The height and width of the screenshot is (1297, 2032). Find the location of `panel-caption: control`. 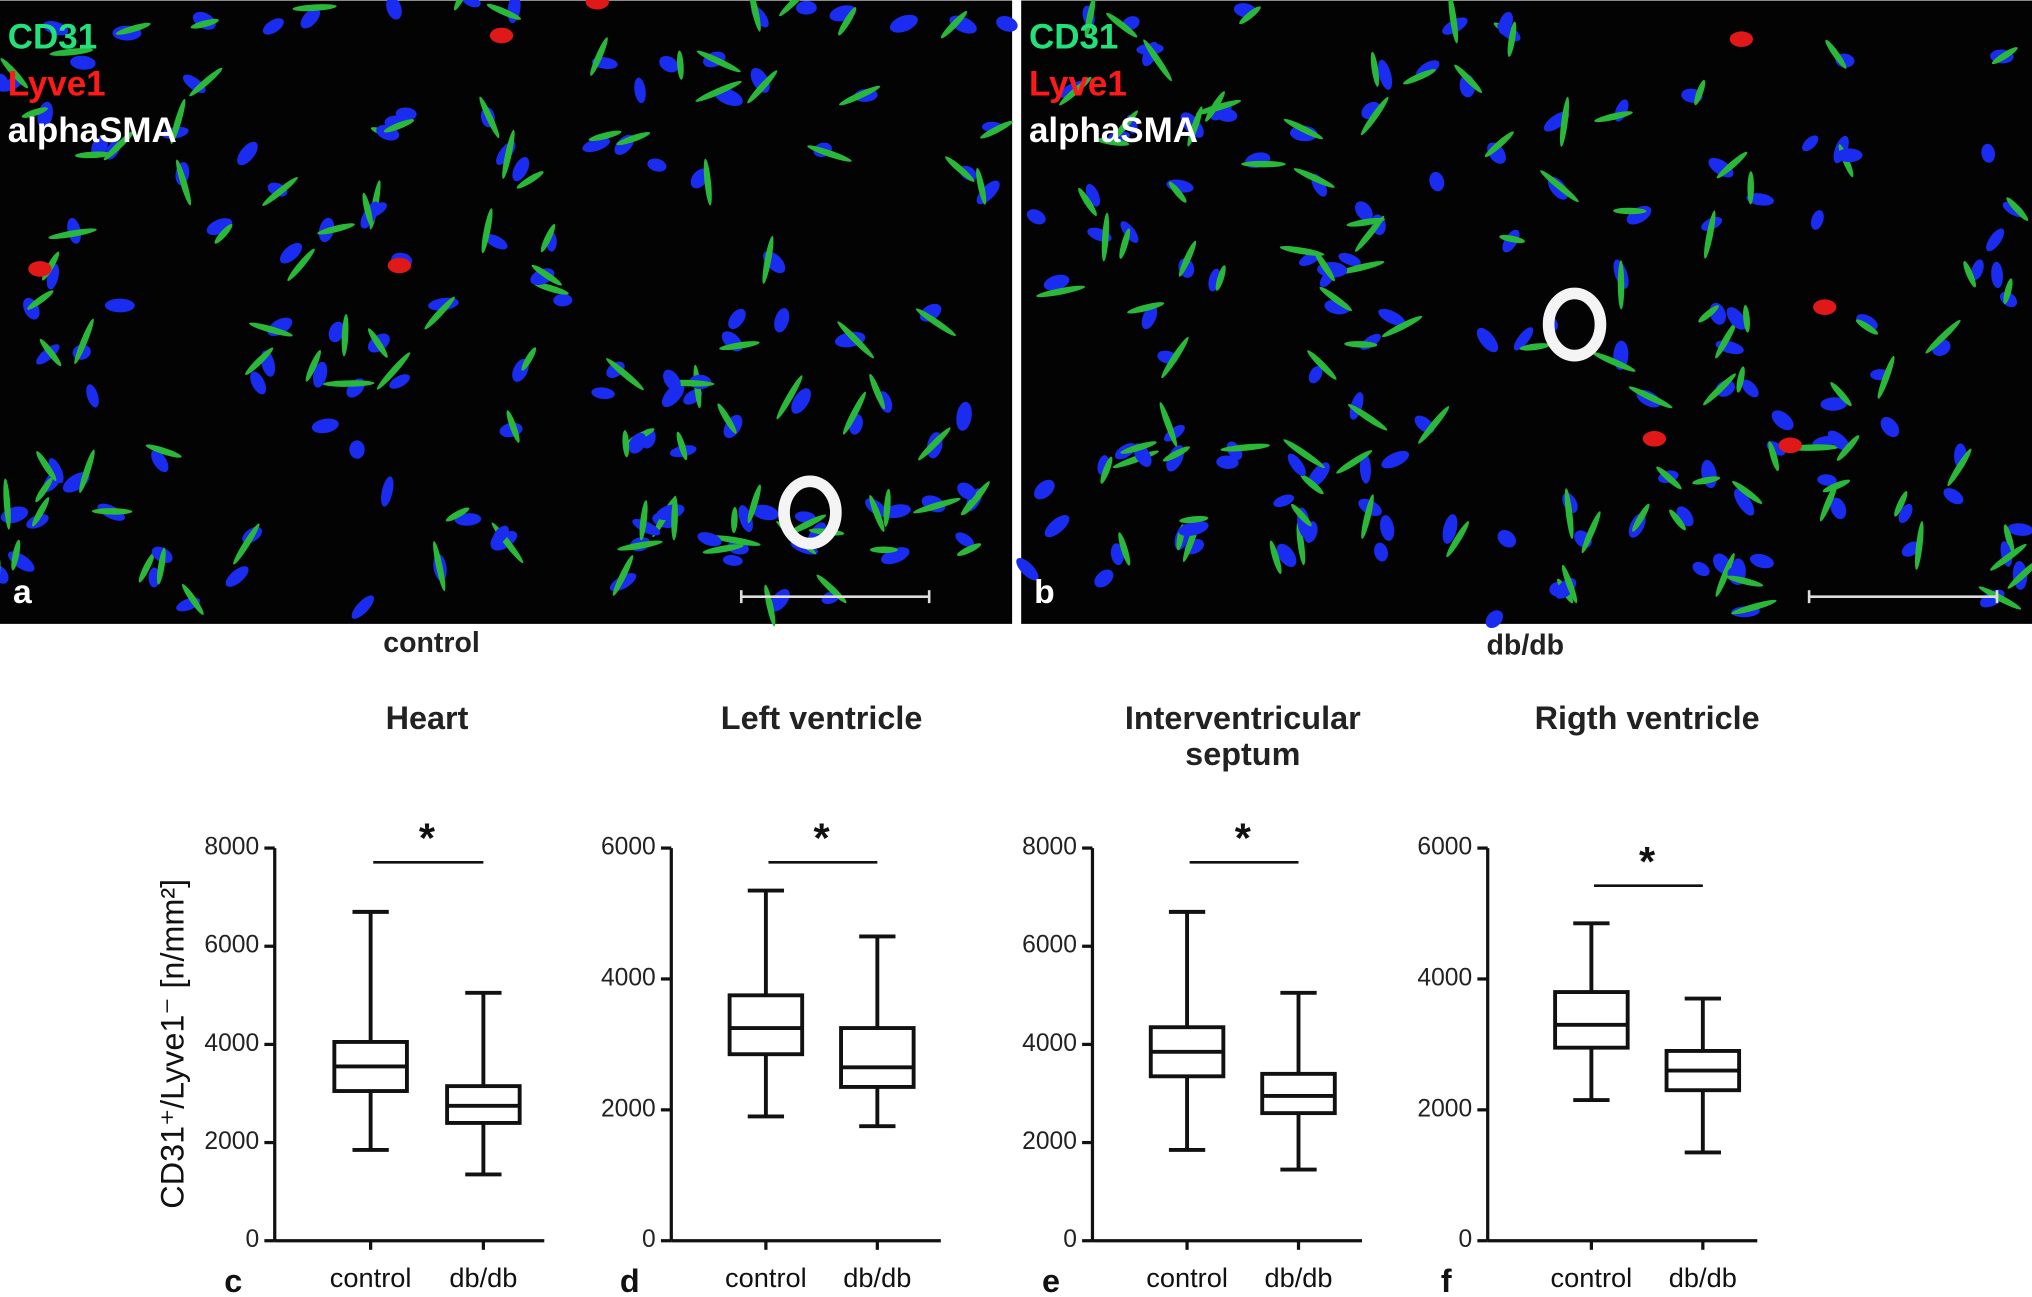

panel-caption: control is located at coordinates (431, 643).